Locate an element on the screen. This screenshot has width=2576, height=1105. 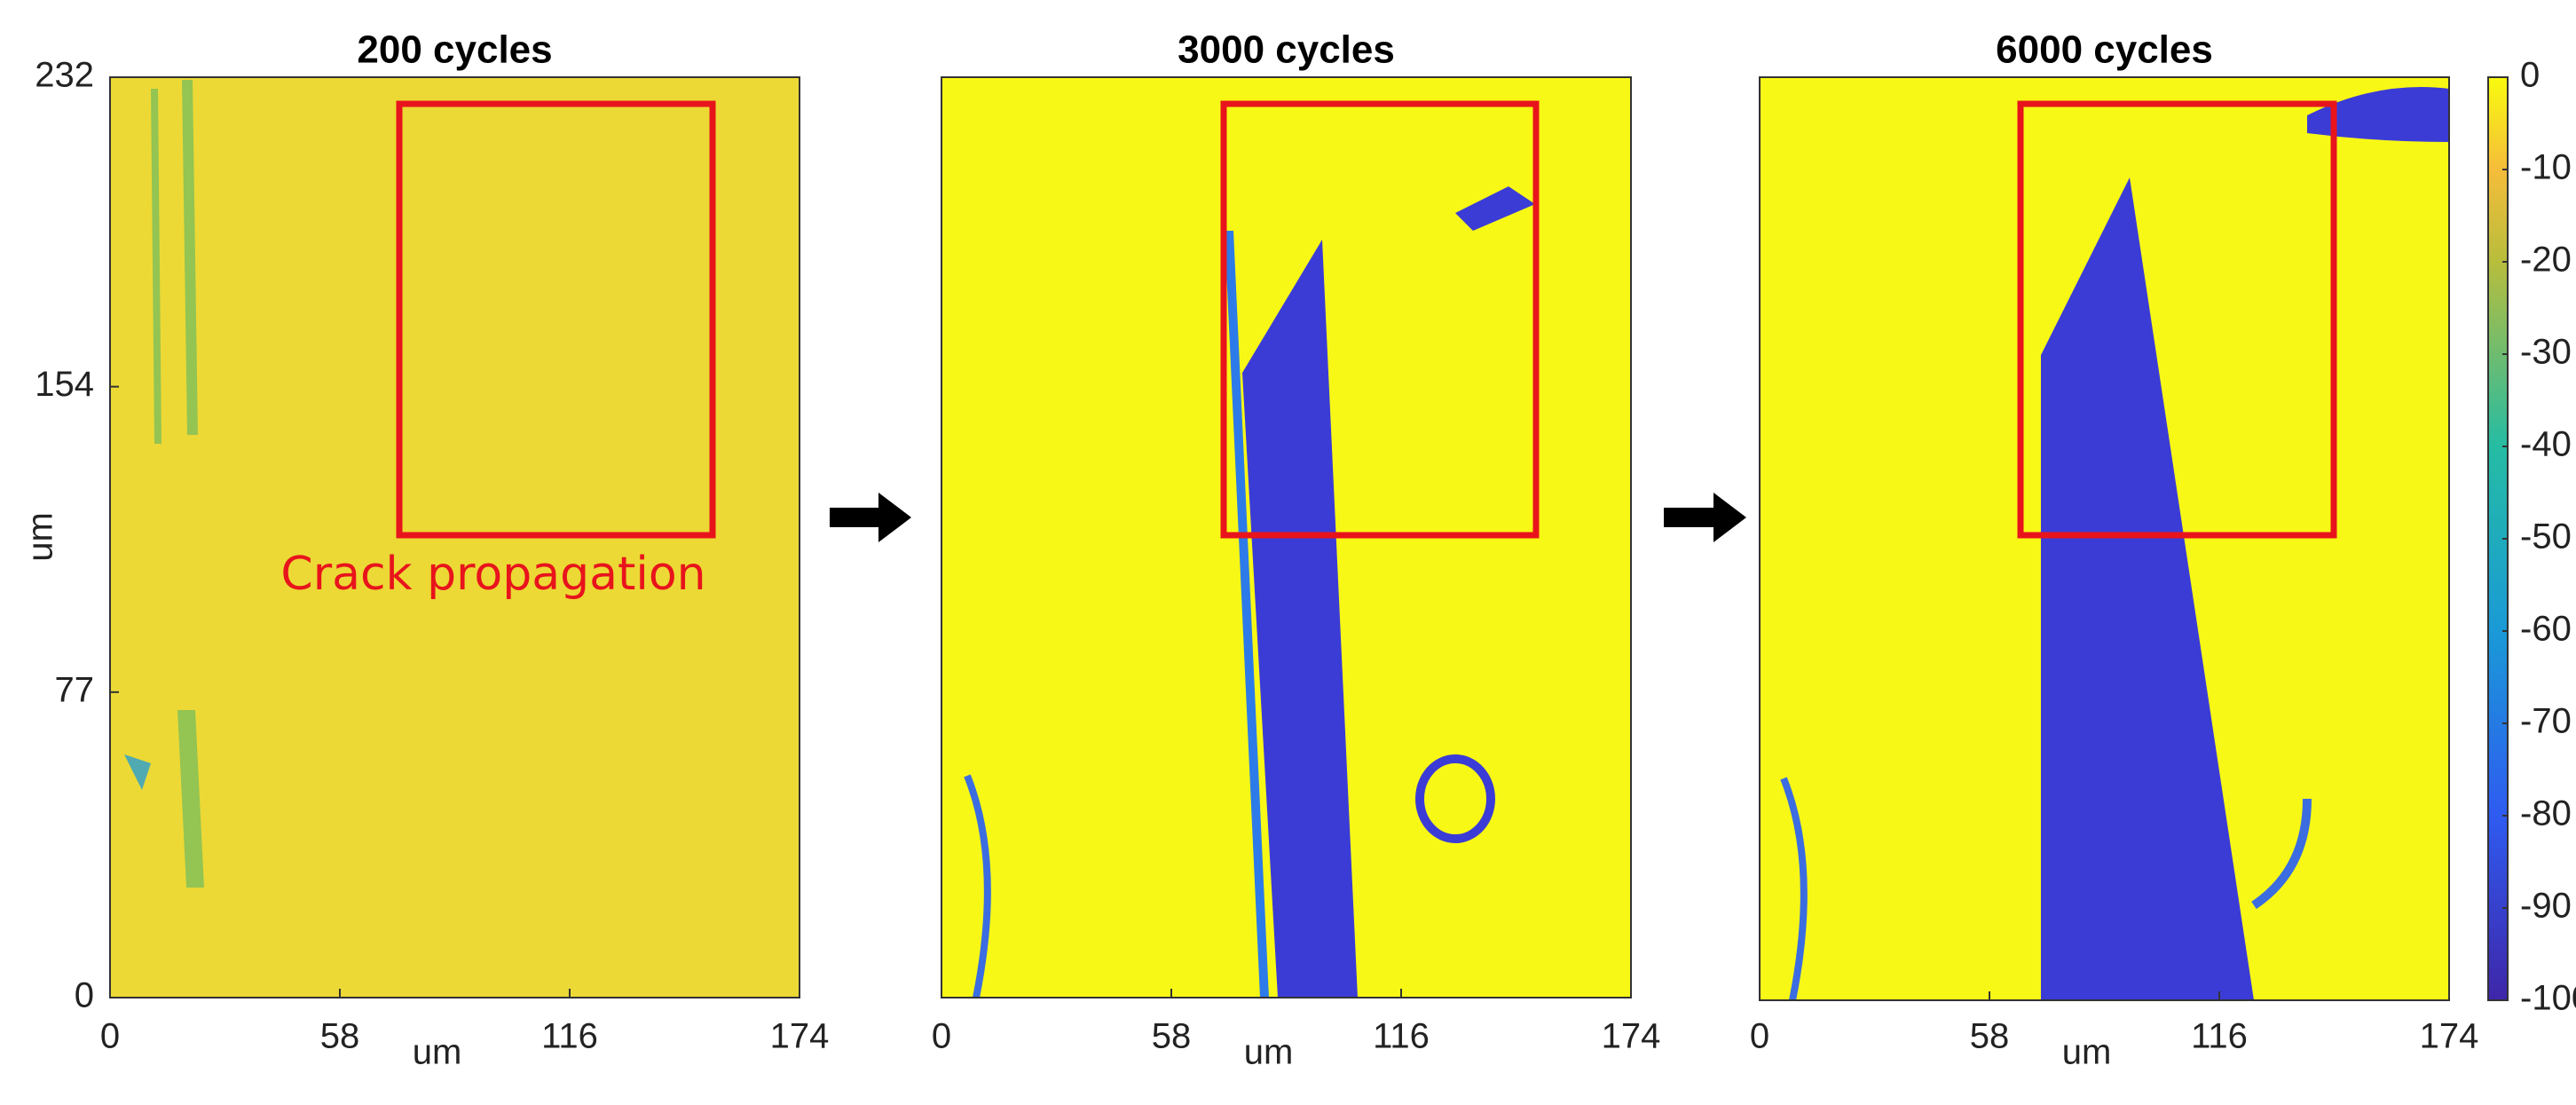
y-axis-label: um is located at coordinates (40, 537).